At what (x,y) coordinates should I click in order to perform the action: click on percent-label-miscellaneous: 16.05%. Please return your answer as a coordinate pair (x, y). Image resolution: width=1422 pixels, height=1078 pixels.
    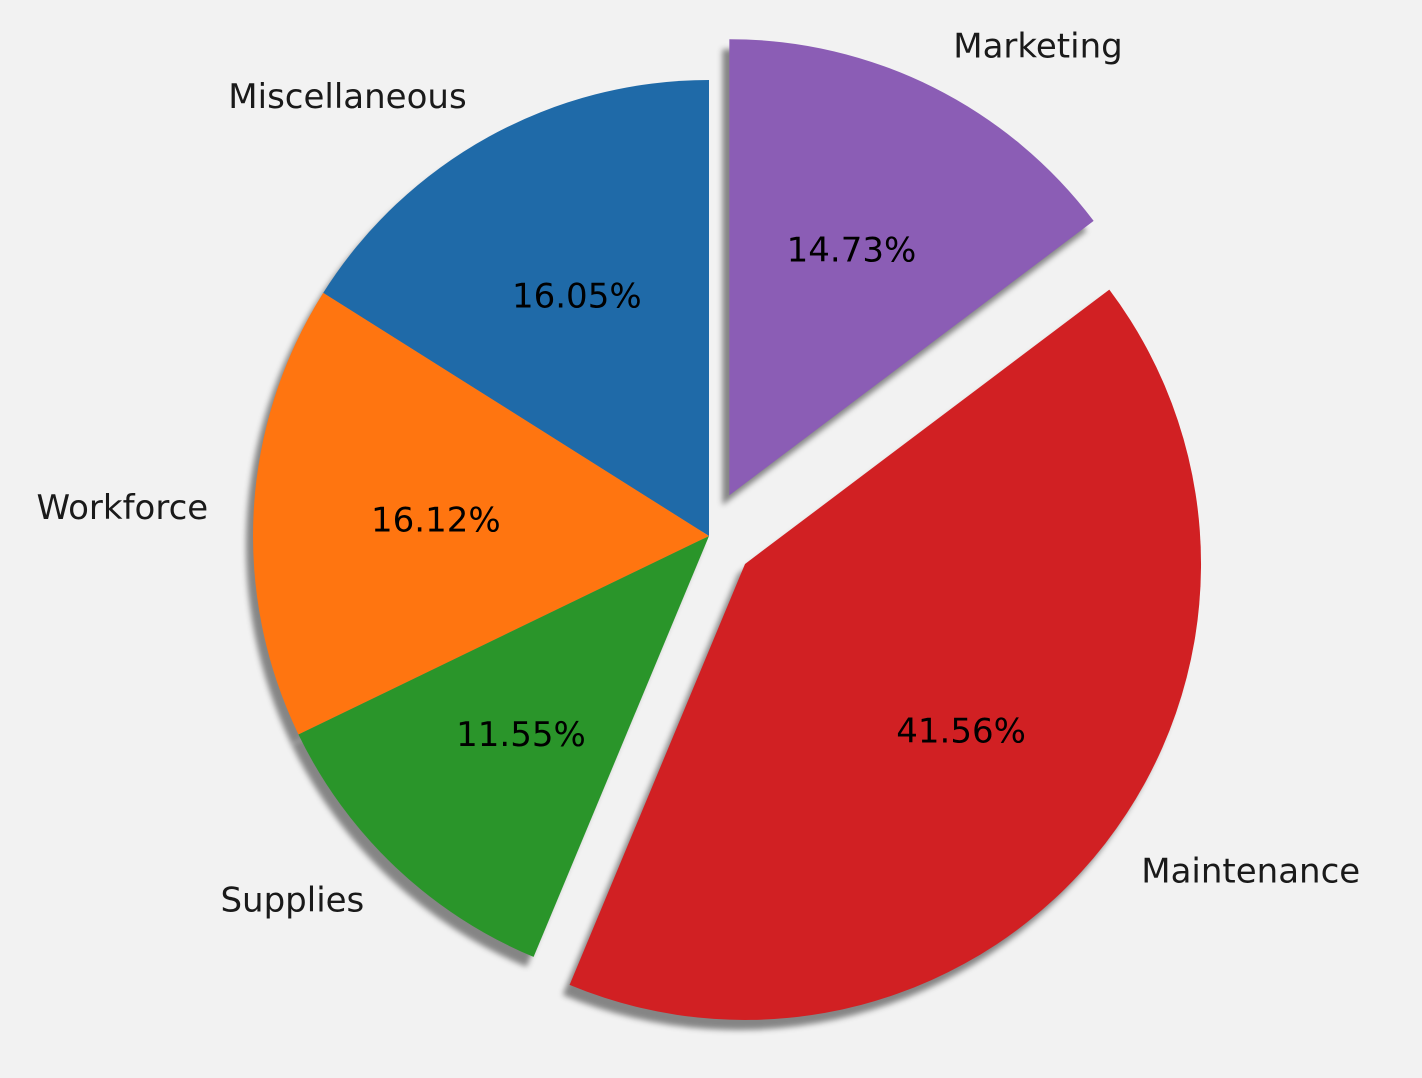
    Looking at the image, I should click on (577, 296).